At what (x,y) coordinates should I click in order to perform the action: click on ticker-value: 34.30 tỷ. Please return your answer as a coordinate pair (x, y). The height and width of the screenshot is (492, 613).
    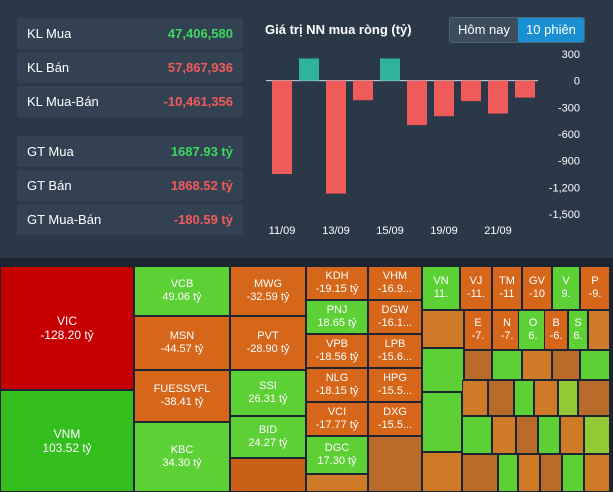
    Looking at the image, I should click on (182, 463).